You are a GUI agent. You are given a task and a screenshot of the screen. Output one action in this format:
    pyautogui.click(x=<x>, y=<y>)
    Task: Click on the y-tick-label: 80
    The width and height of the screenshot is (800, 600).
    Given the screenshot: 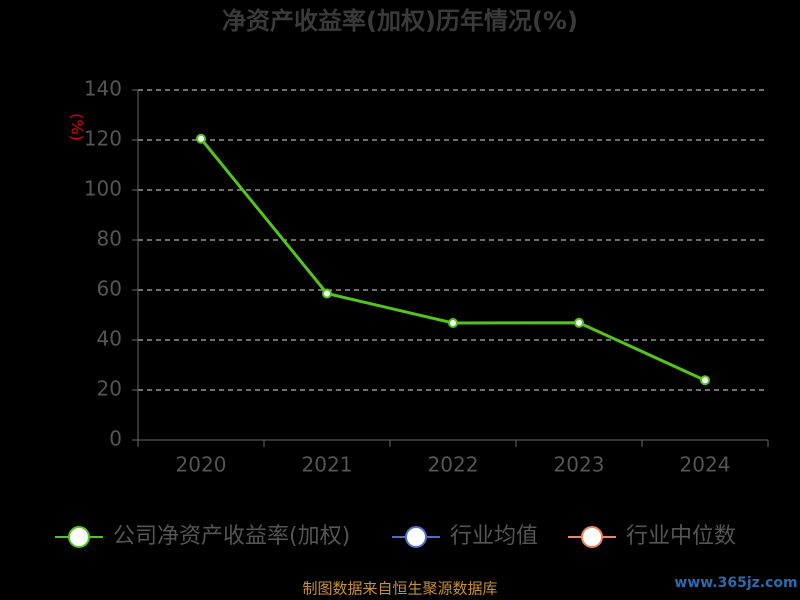 What is the action you would take?
    pyautogui.click(x=109, y=239)
    